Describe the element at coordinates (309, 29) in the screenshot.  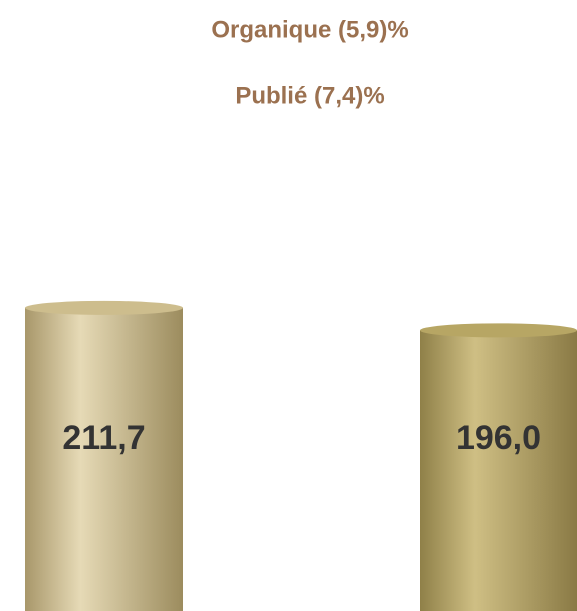
I see `chart-title: Organique (5,9)%` at that location.